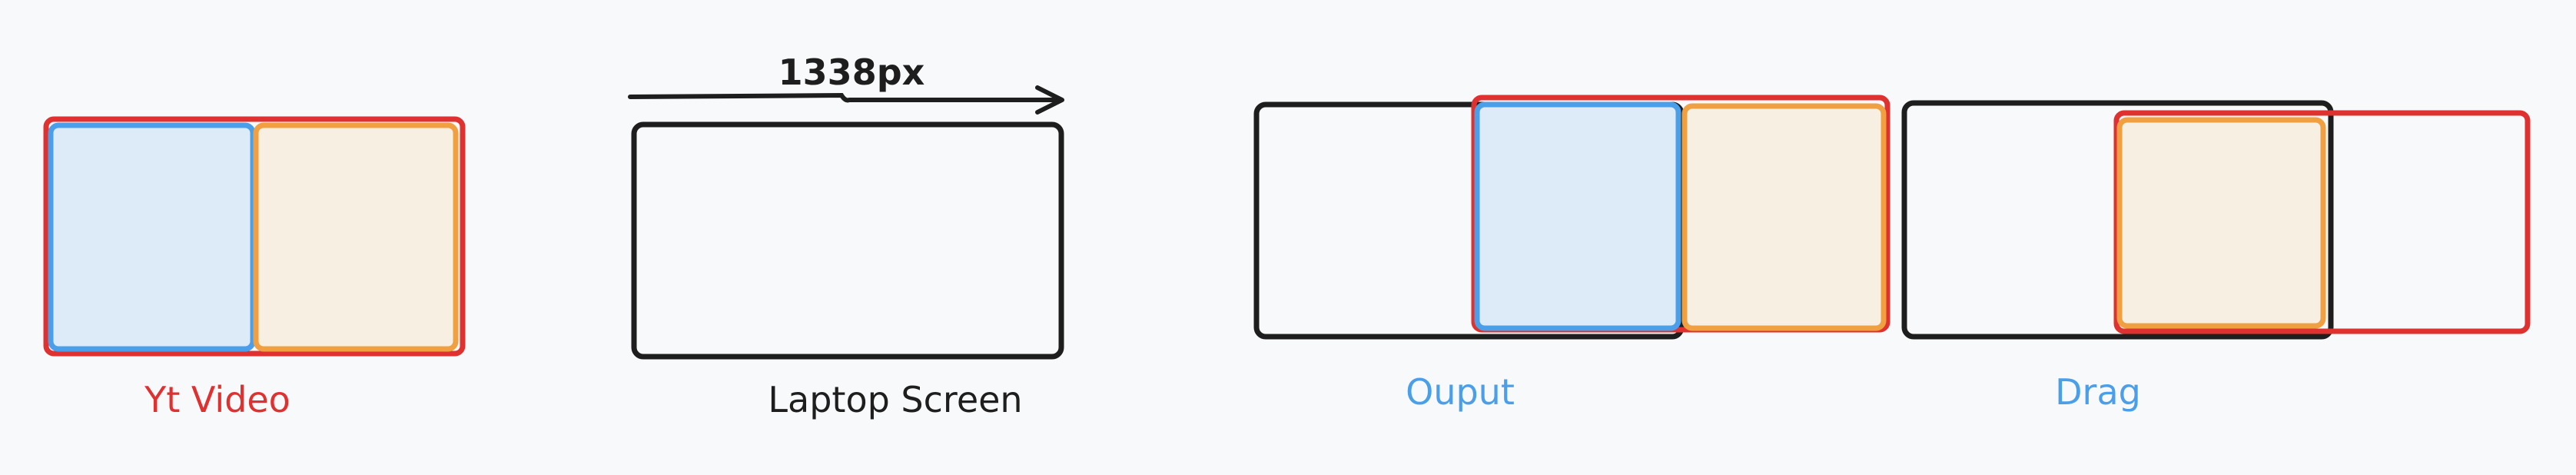  What do you see at coordinates (2098, 392) in the screenshot?
I see `drag-label: Drag` at bounding box center [2098, 392].